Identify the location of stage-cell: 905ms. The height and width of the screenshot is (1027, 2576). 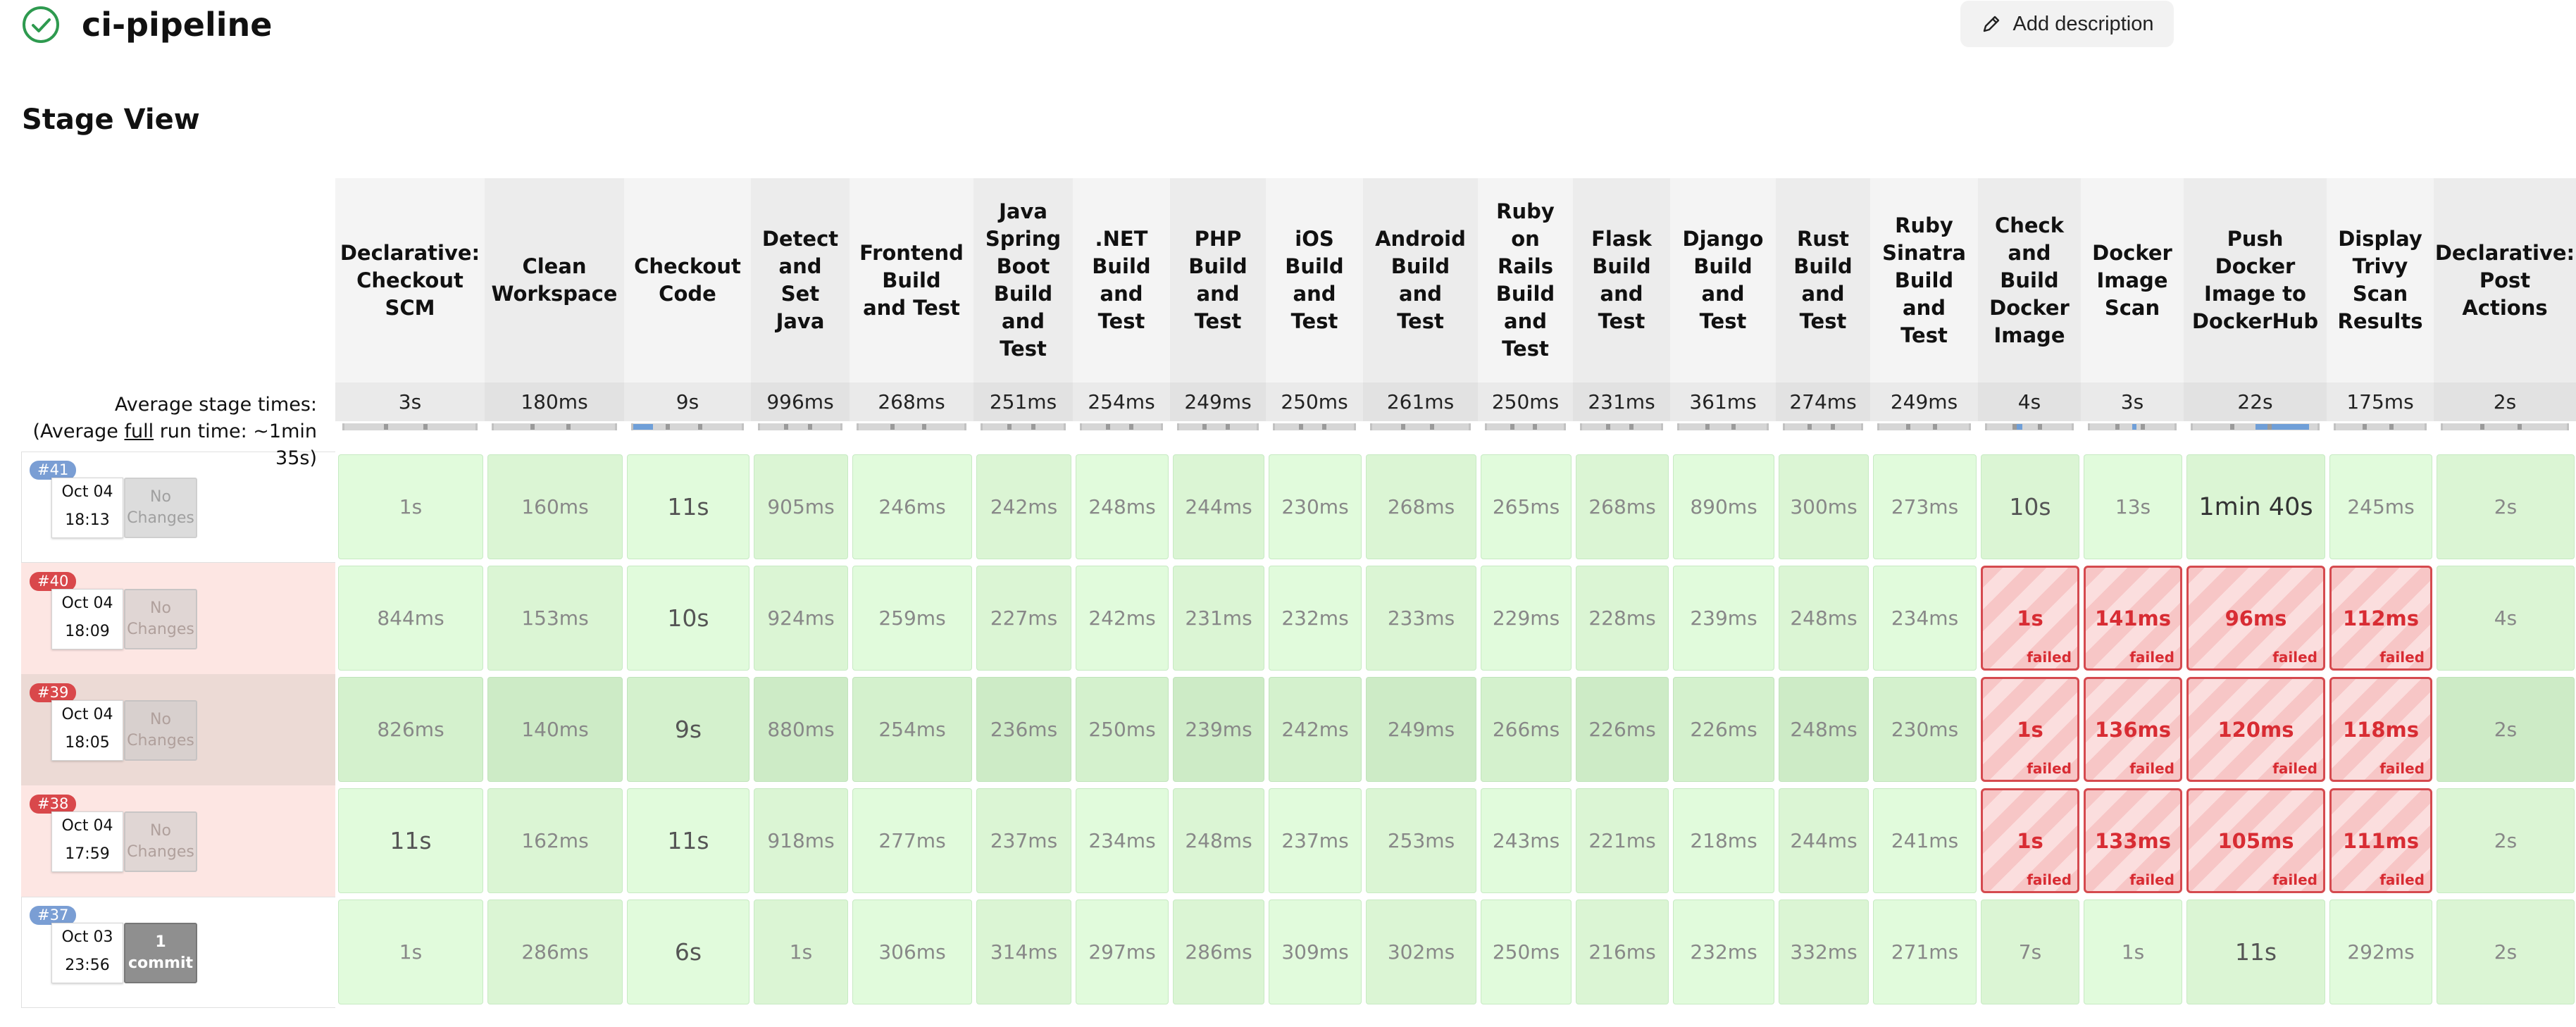
(801, 506).